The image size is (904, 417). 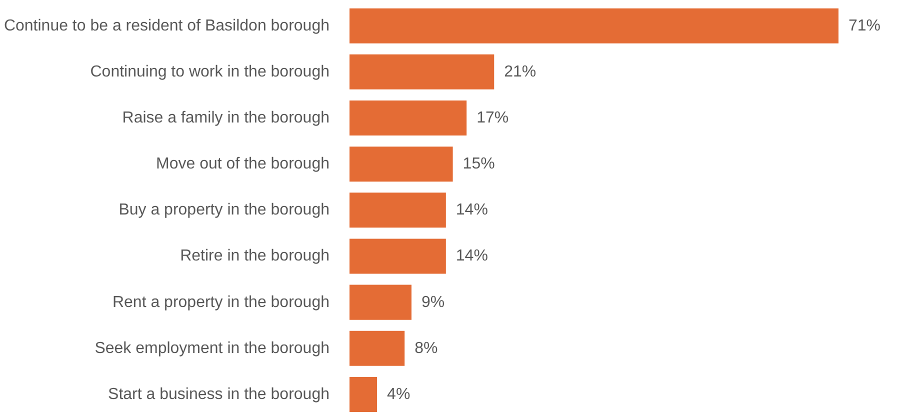 I want to click on y-tick-label: Seek employment in the borough, so click(x=212, y=348).